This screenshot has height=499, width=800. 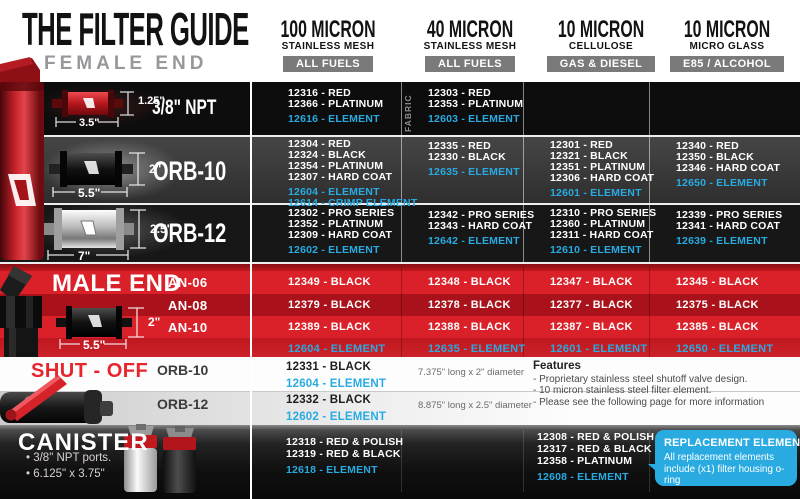 I want to click on dim-length-label: 7", so click(x=84, y=255).